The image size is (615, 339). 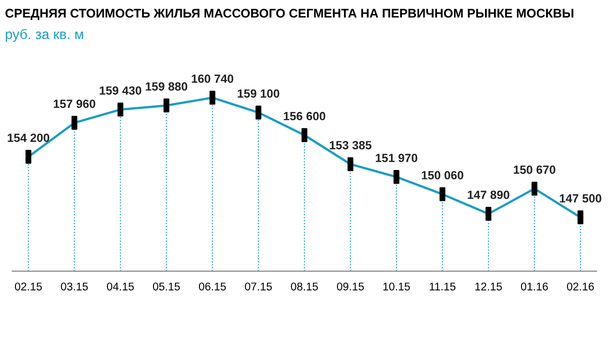 I want to click on x-tick-label: 02.15, so click(x=28, y=286).